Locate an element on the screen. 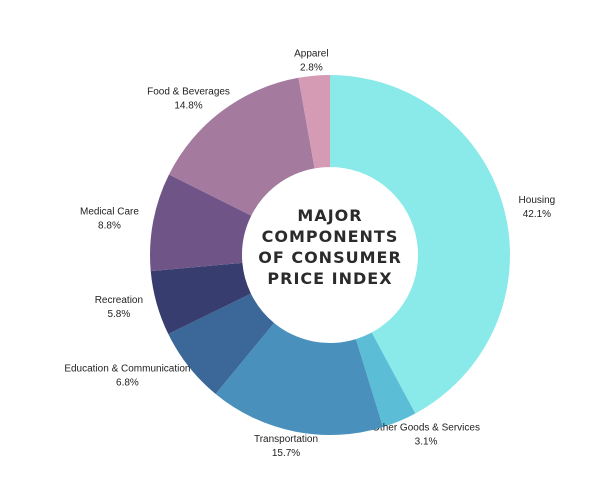 The image size is (594, 489). slice-label: Housing is located at coordinates (537, 200).